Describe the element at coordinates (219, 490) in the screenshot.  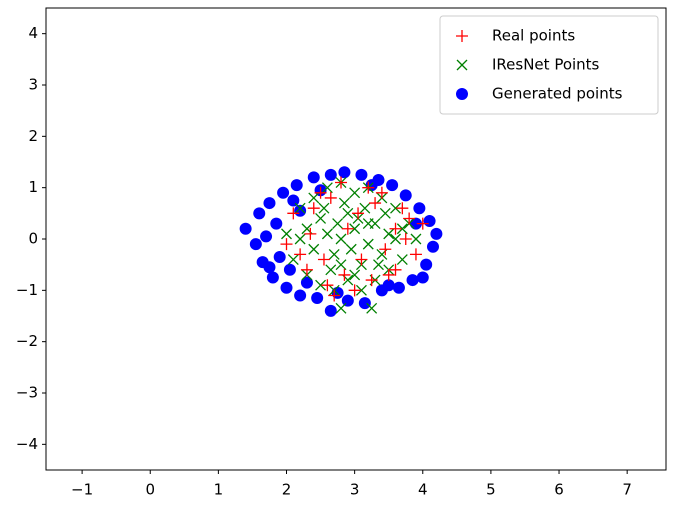
I see `x-tick-label: 1` at that location.